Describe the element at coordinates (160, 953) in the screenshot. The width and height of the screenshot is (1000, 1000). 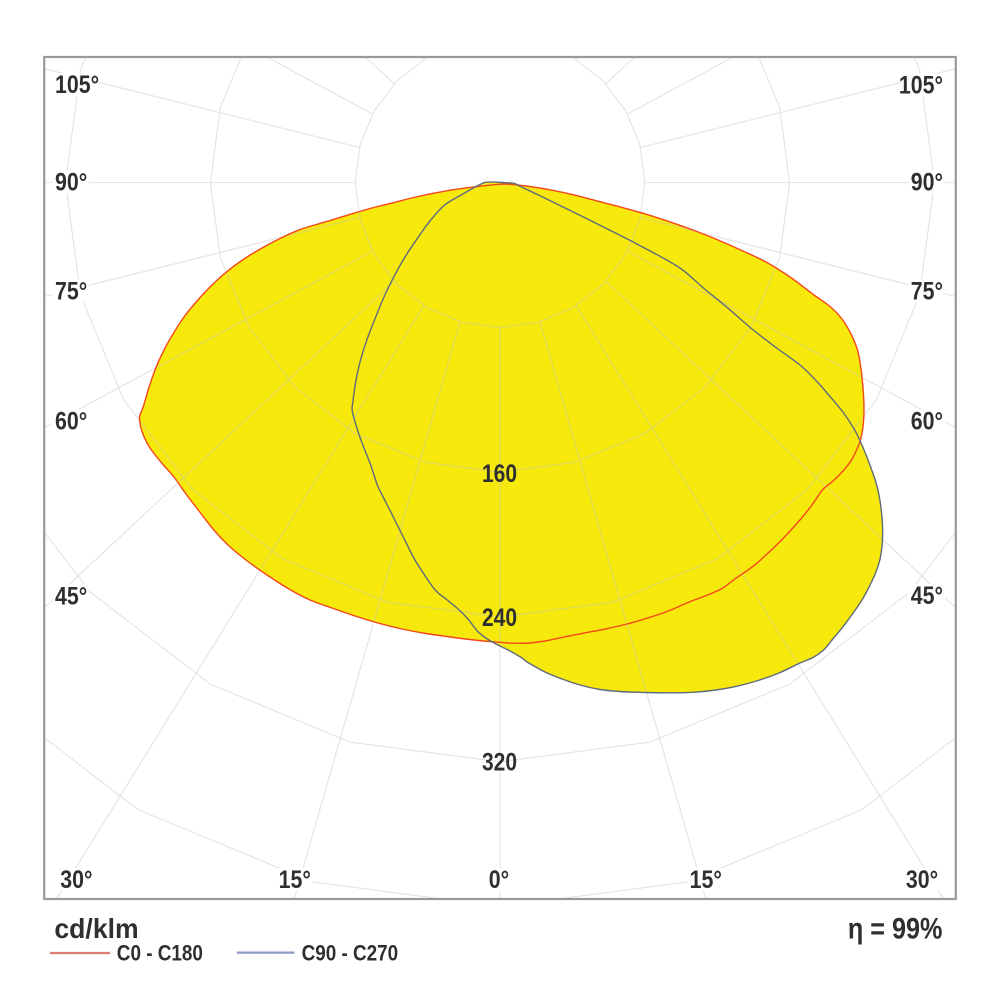
I see `svg-text: C0 - C180` at that location.